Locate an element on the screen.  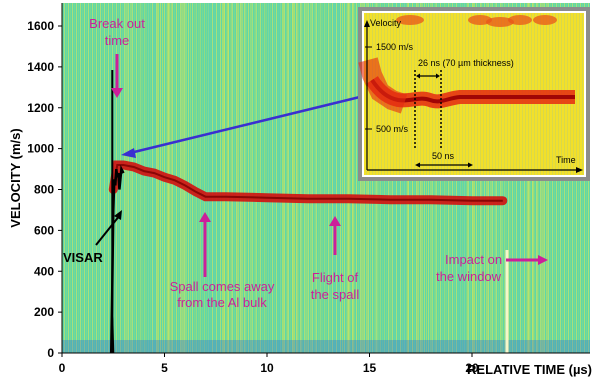
spall-label-line-2: from the Al bulk is located at coordinates (222, 302).